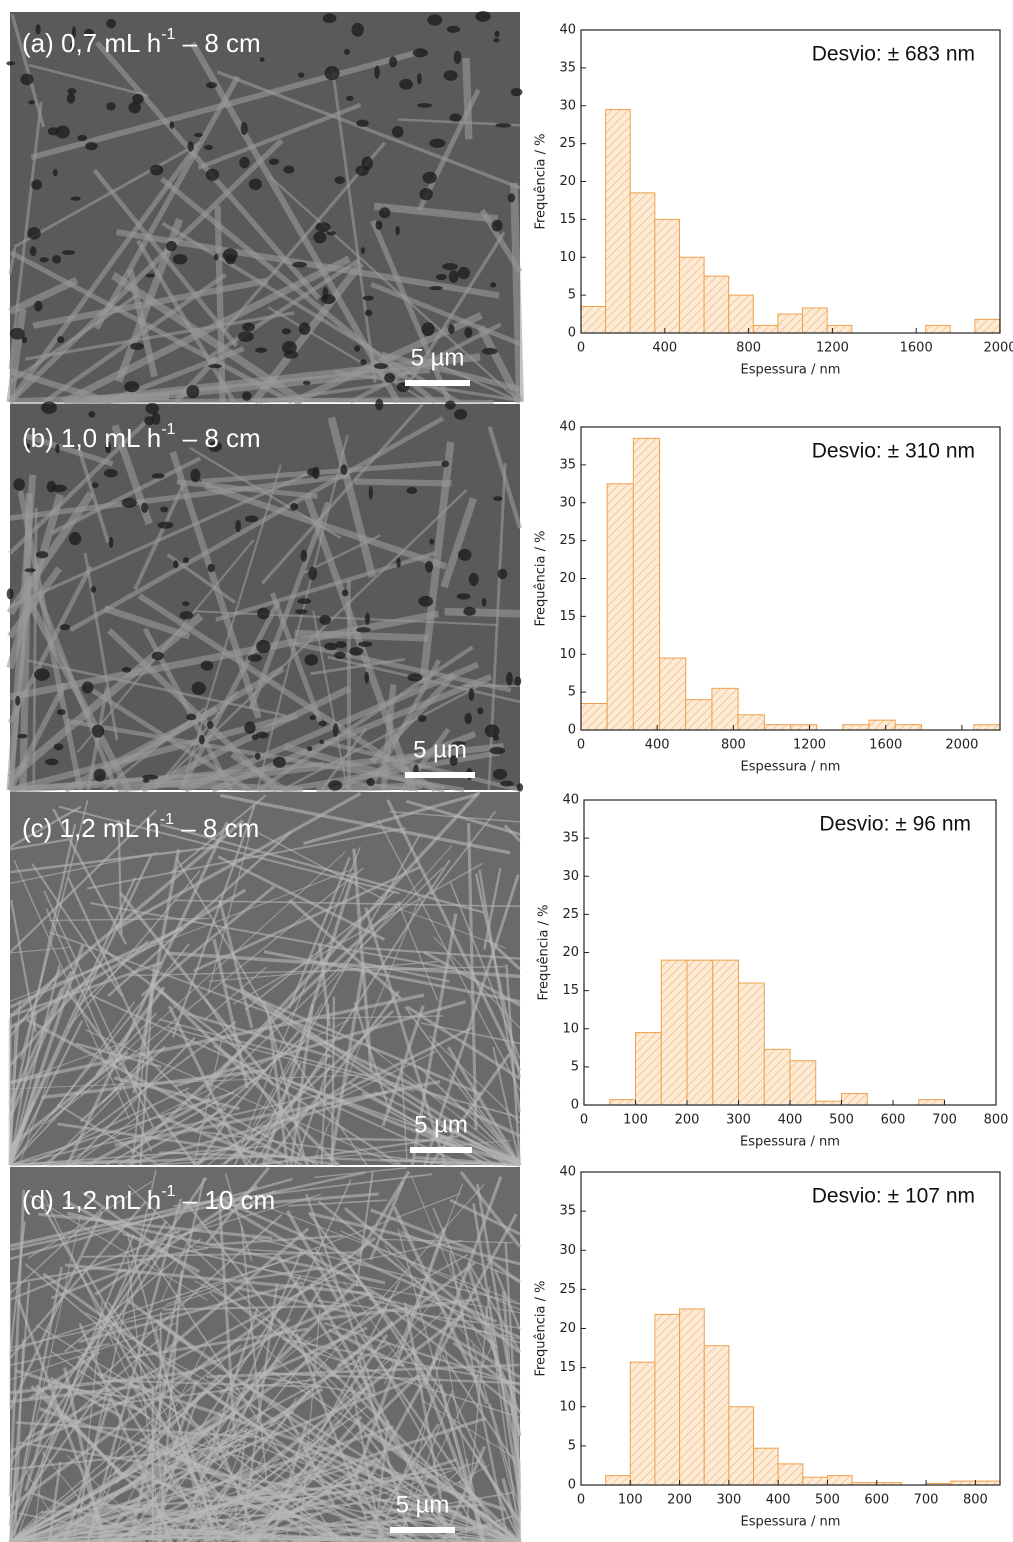 The width and height of the screenshot is (1013, 1542). I want to click on y-tick-label: 20, so click(567, 1328).